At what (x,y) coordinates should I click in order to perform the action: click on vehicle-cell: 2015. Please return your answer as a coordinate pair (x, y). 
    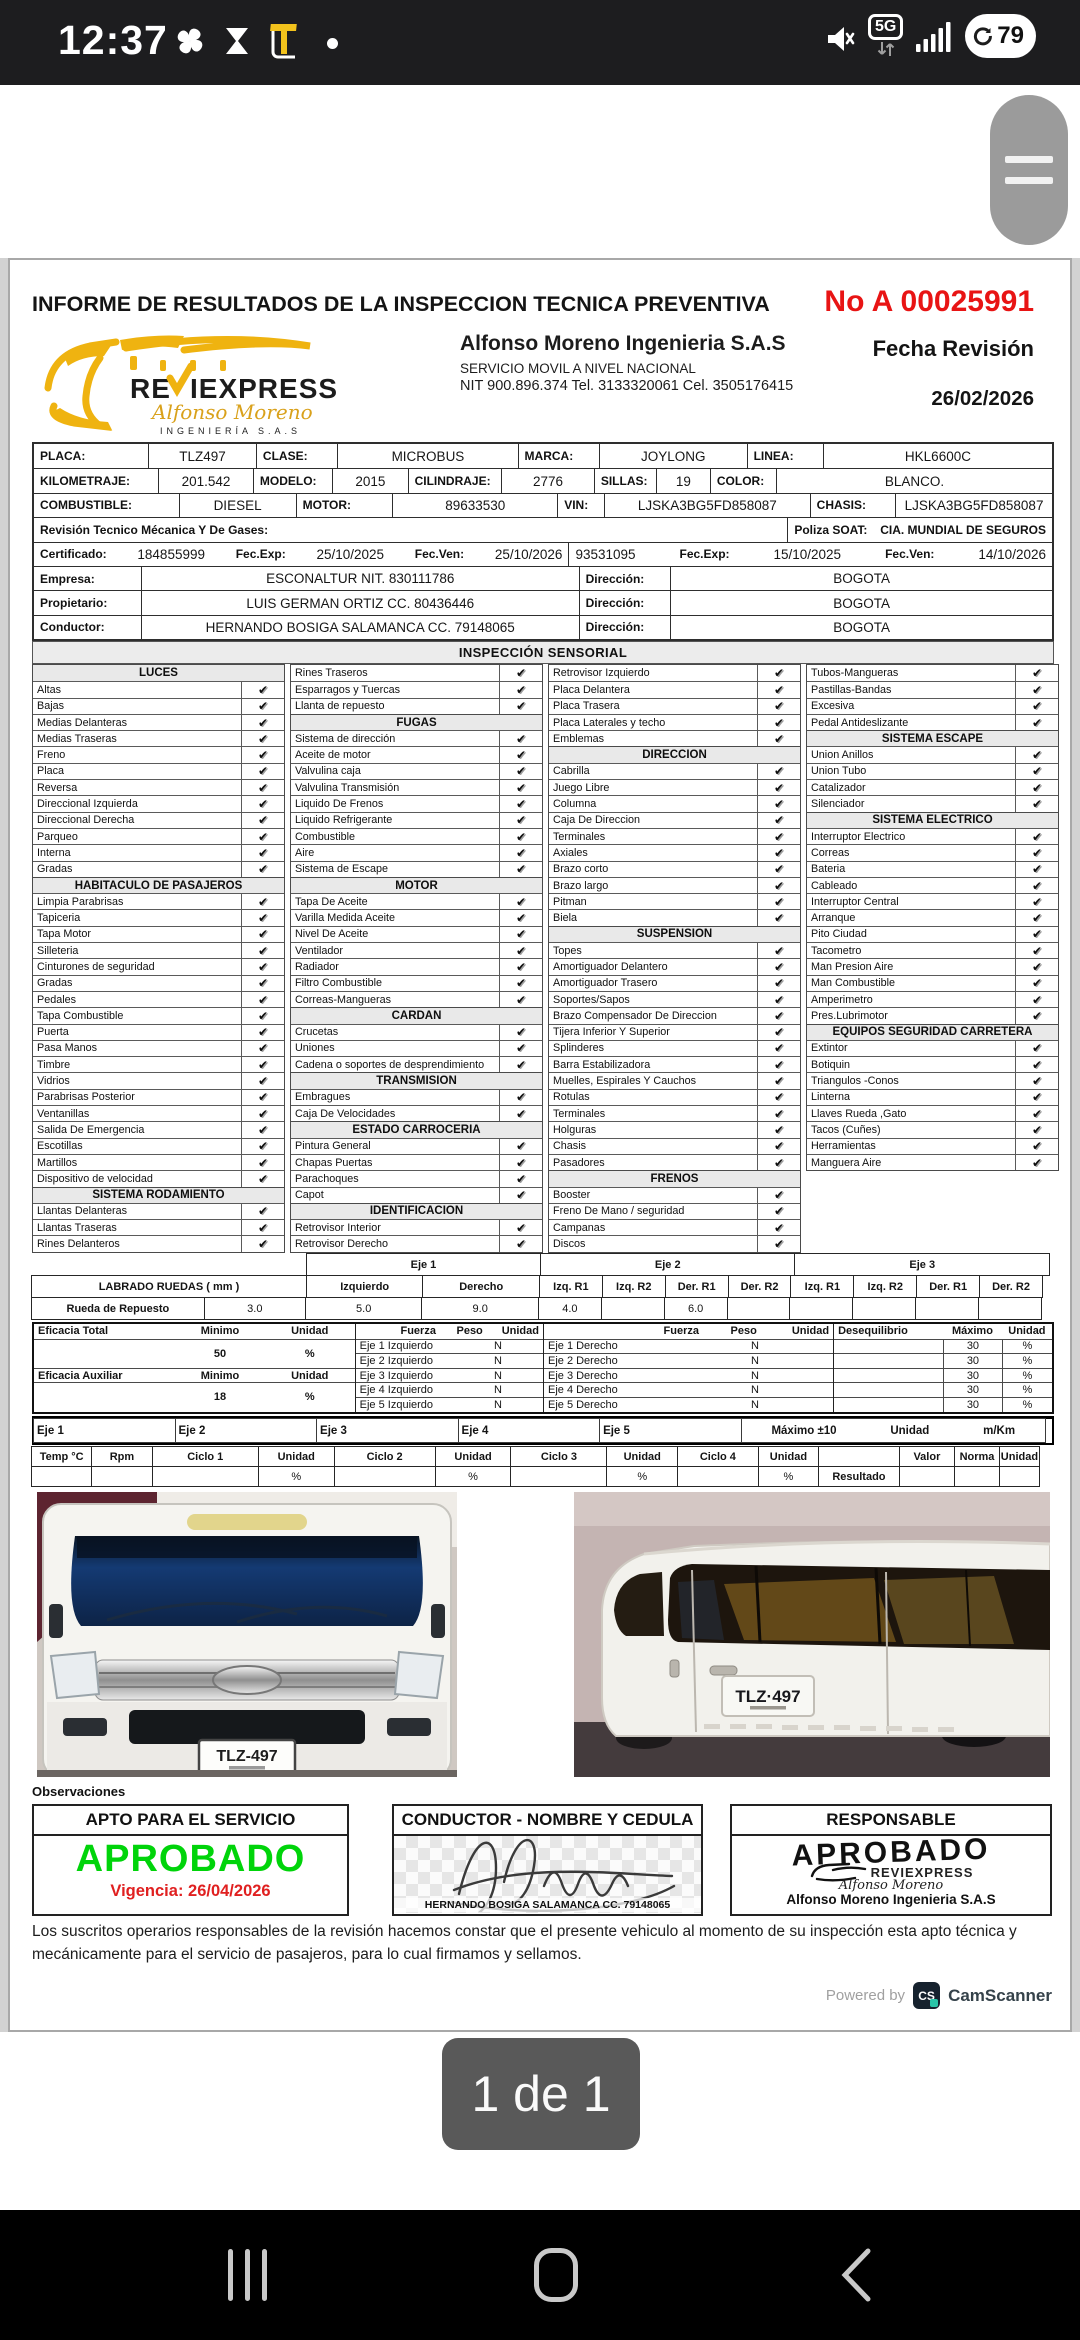
    Looking at the image, I should click on (369, 481).